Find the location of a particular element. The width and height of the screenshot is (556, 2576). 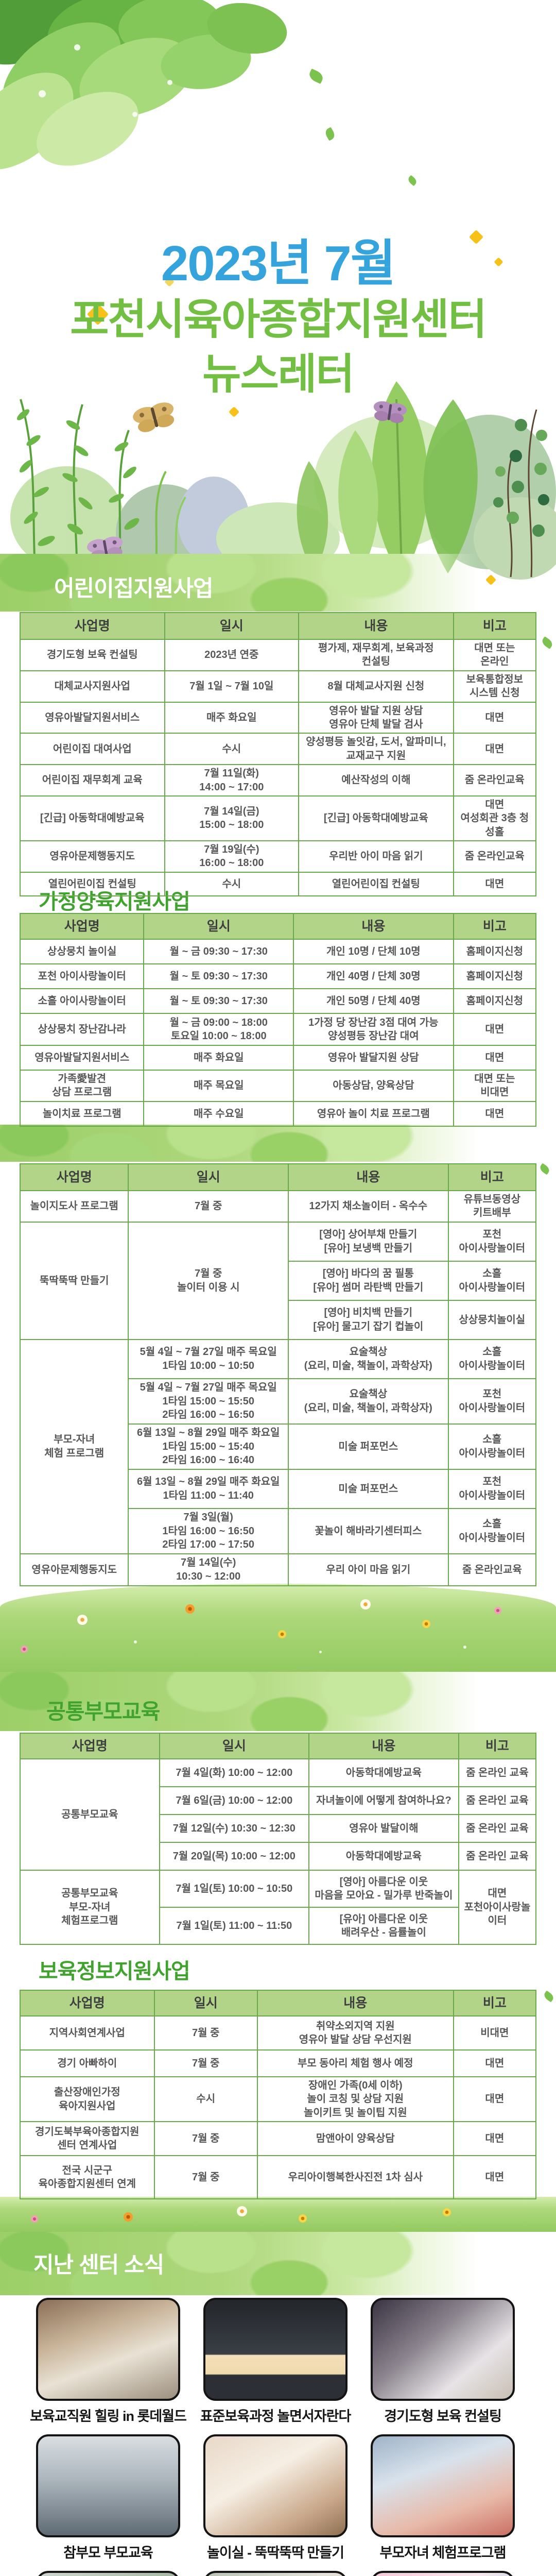

table-cell: 놀이치료 프로그램 is located at coordinates (82, 1113).